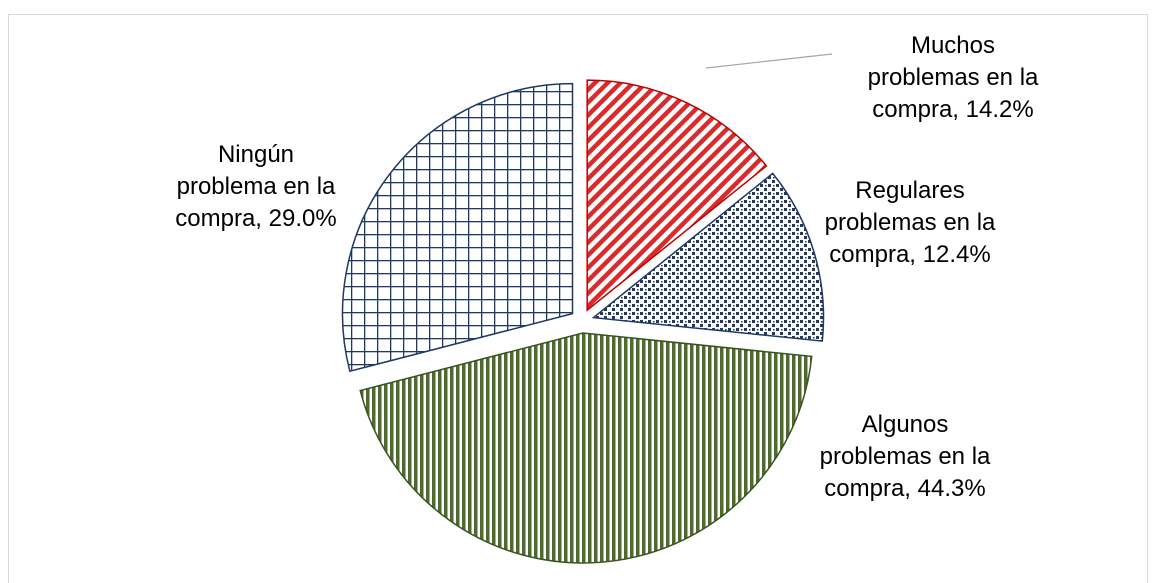  Describe the element at coordinates (905, 424) in the screenshot. I see `data-label-line: Algunos` at that location.